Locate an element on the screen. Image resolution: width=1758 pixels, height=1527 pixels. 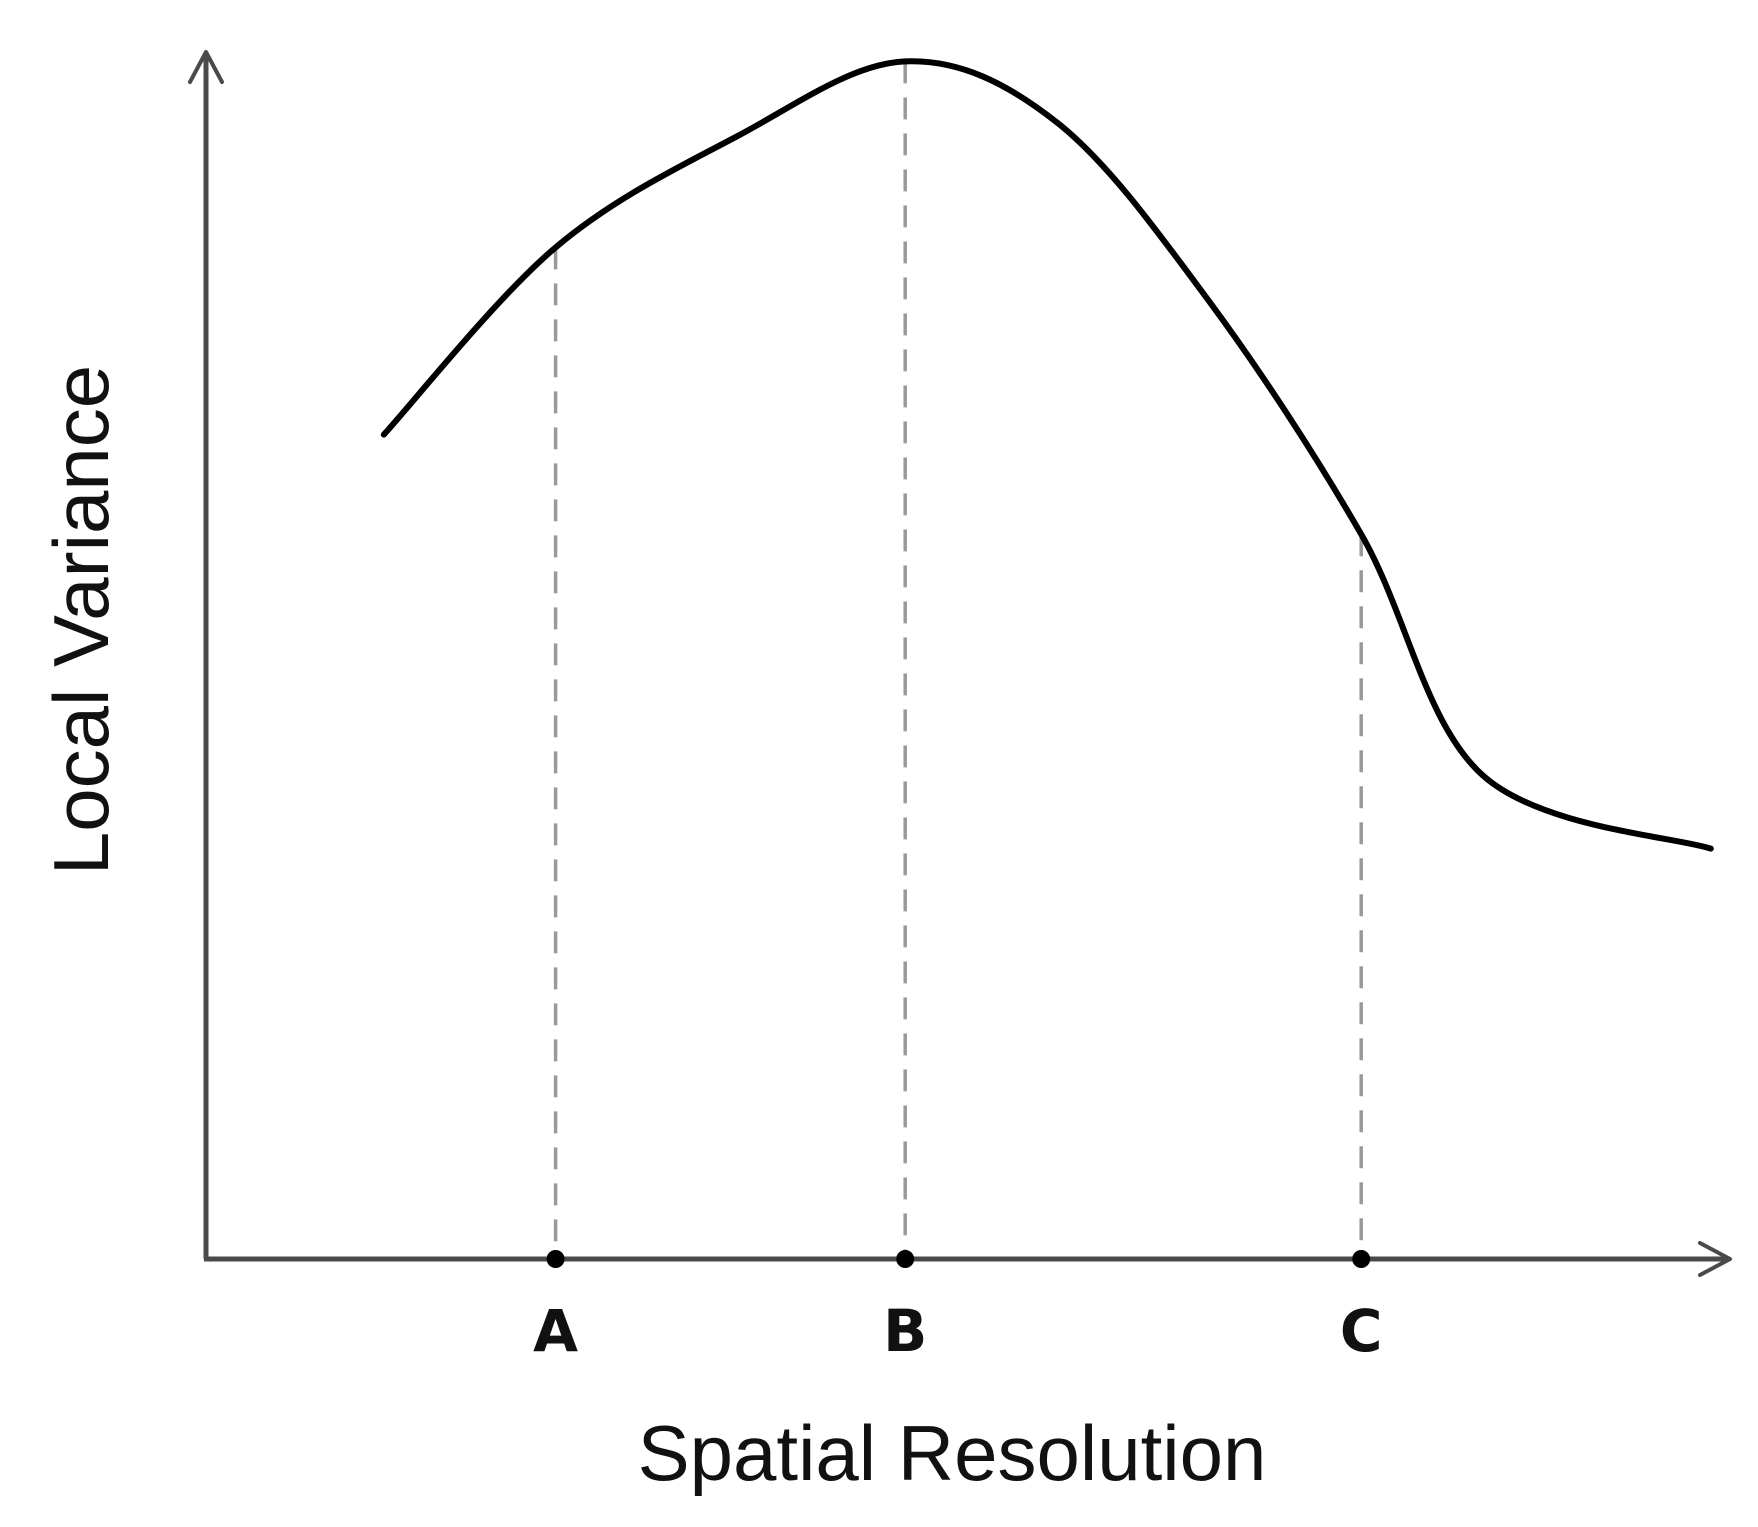
x-axis-label: Spatial Resolution is located at coordinates (952, 1453).